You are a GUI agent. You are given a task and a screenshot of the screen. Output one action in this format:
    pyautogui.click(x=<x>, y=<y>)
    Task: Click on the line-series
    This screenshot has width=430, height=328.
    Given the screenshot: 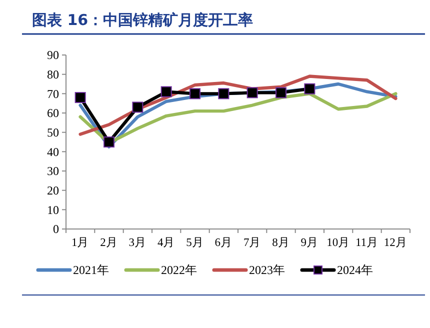 What is the action you would take?
    pyautogui.click(x=238, y=105)
    